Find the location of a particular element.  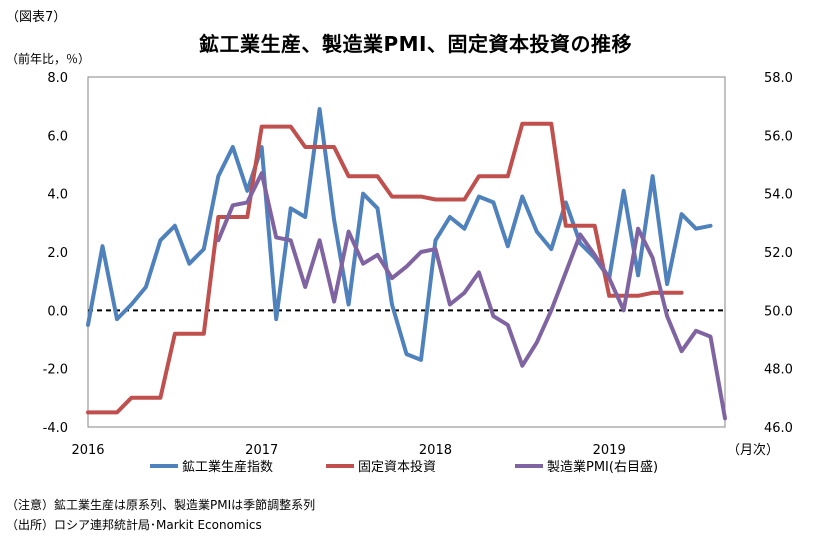

left-axis-ticks: 8.0 6.0 4.0 2.0 0.0 -2.0 -4.0 is located at coordinates (55, 253).